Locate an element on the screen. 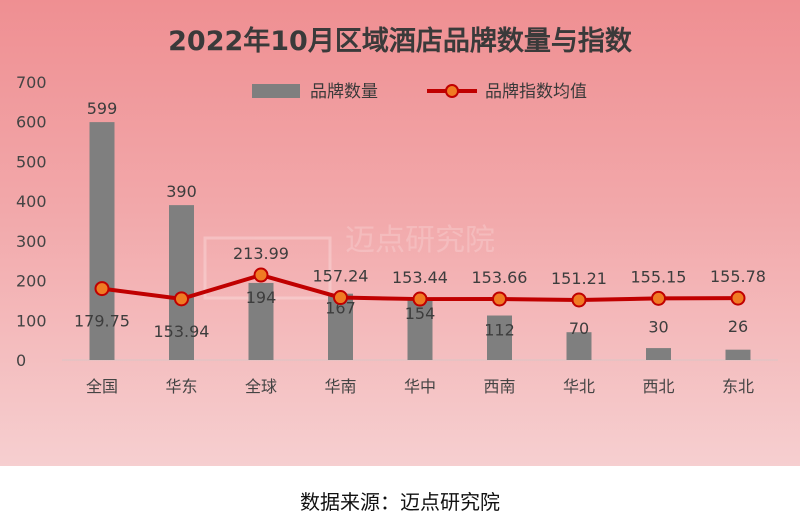  line-value-label: 153.94 is located at coordinates (182, 331).